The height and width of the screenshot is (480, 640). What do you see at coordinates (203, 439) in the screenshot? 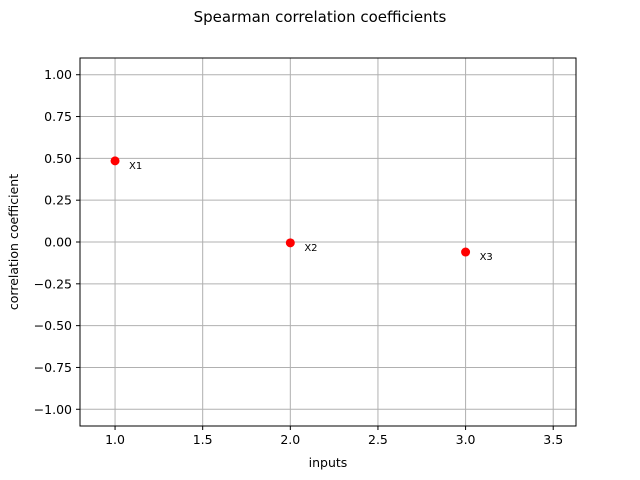
I see `x-tick-label: 1.5` at bounding box center [203, 439].